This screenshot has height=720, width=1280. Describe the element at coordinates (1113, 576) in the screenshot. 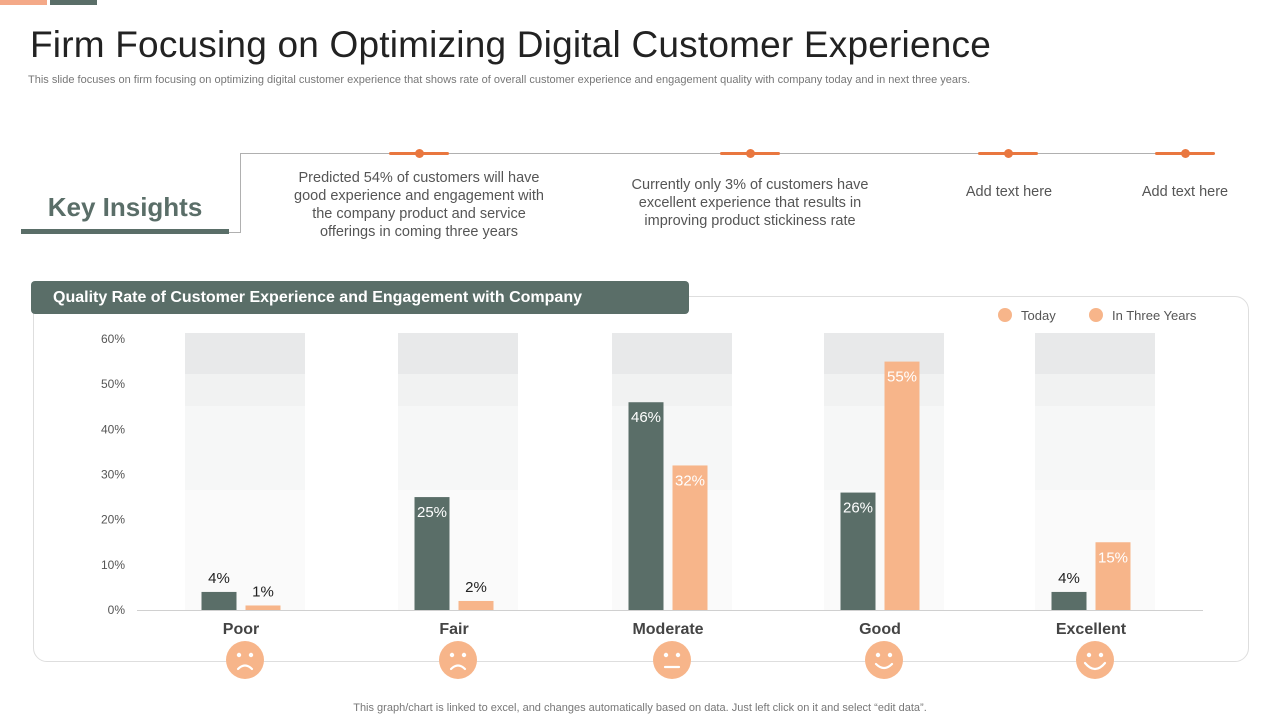

I see `bar-three-years-excellent` at that location.